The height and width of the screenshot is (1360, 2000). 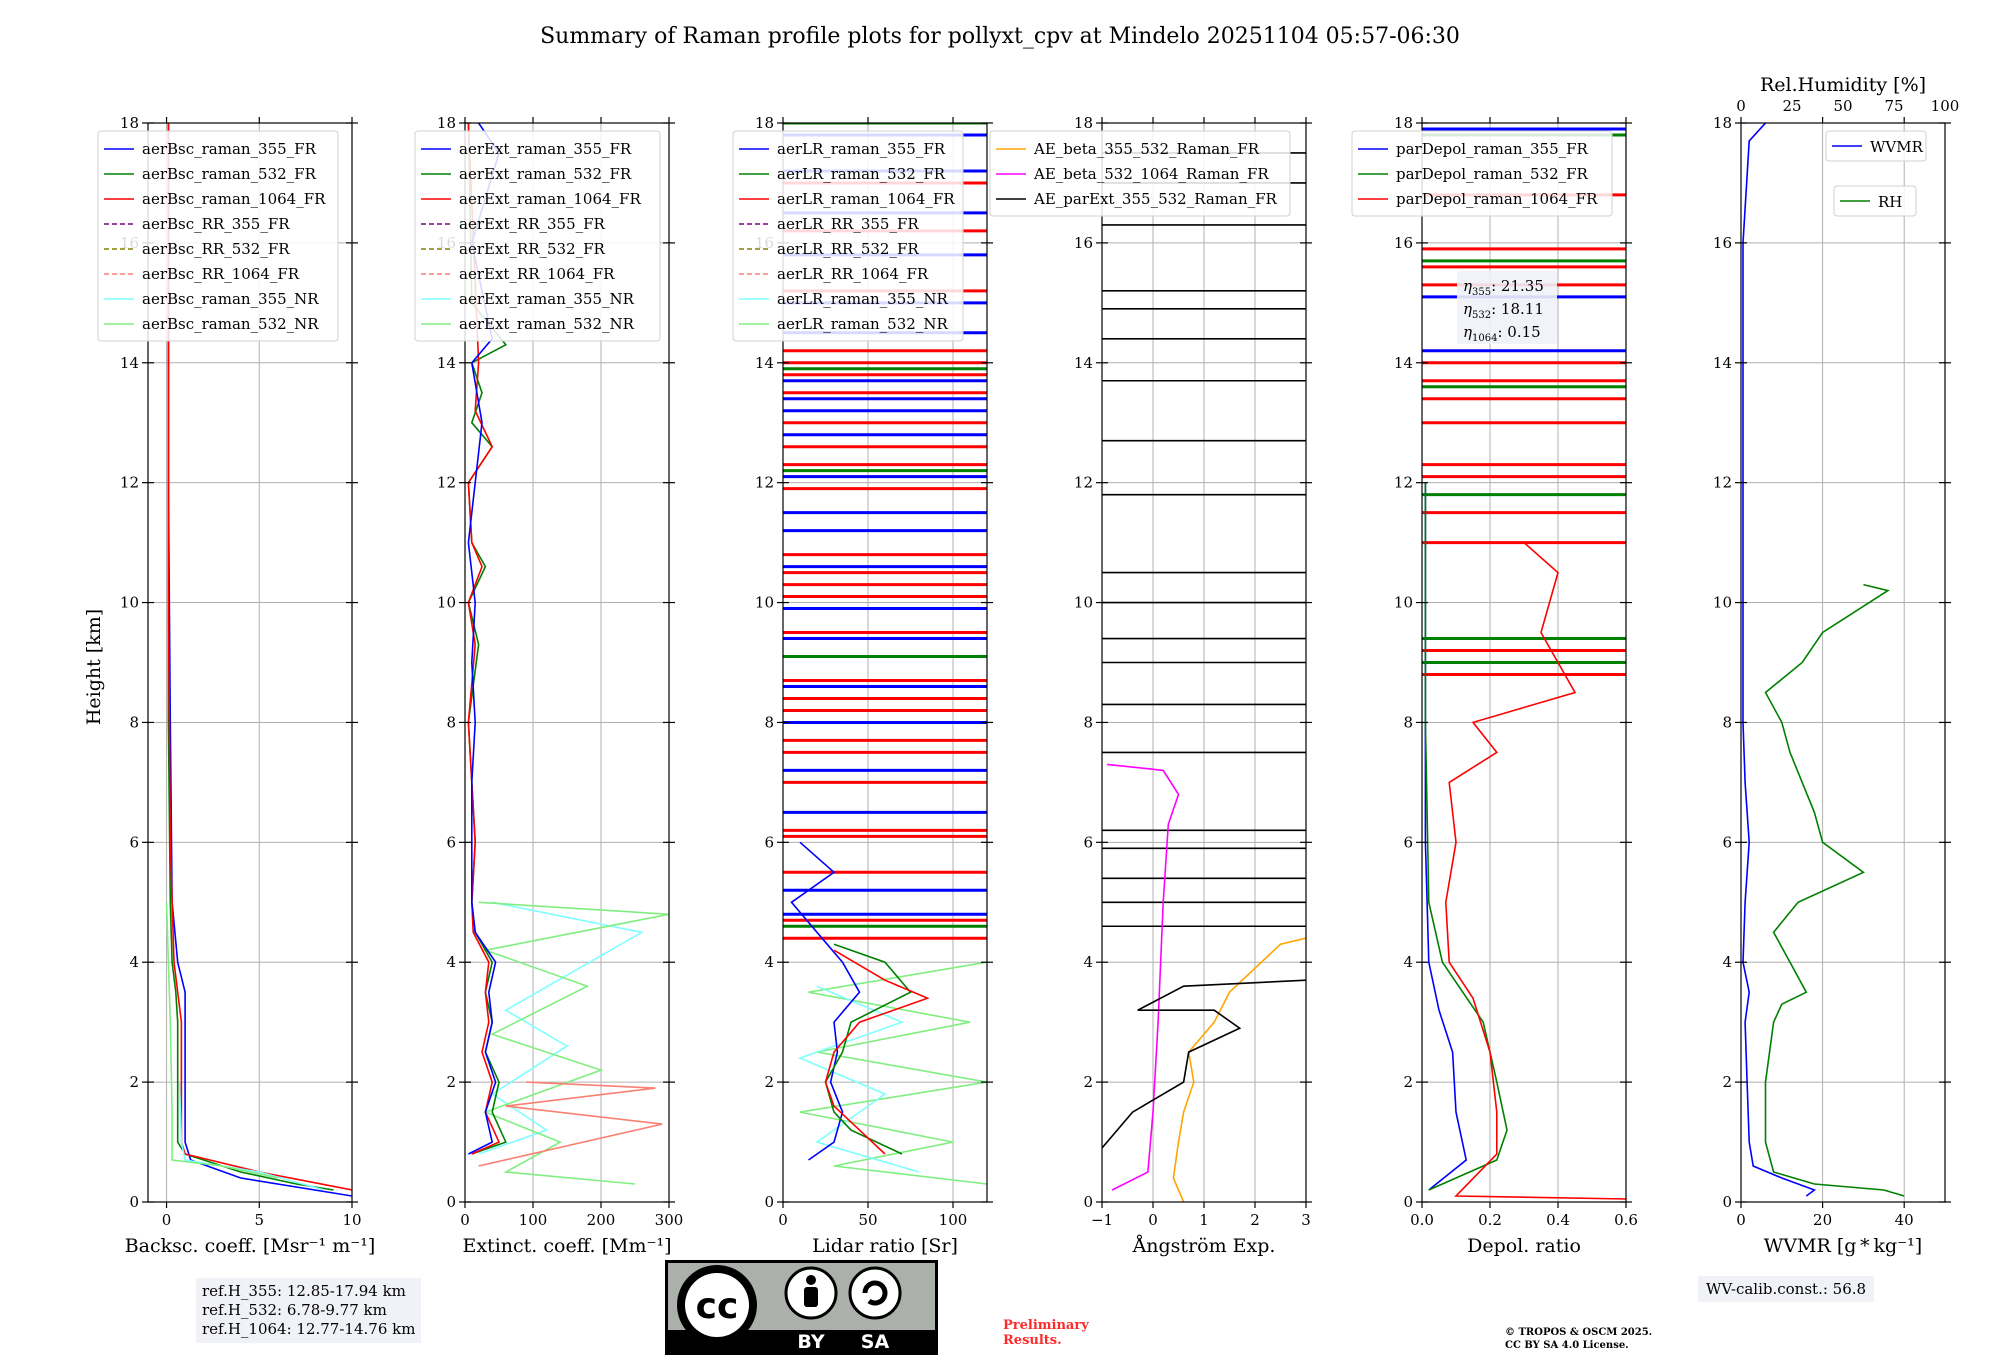 What do you see at coordinates (1786, 1289) in the screenshot?
I see `wv-calibration-box: WV-calib.const.: 56.8` at bounding box center [1786, 1289].